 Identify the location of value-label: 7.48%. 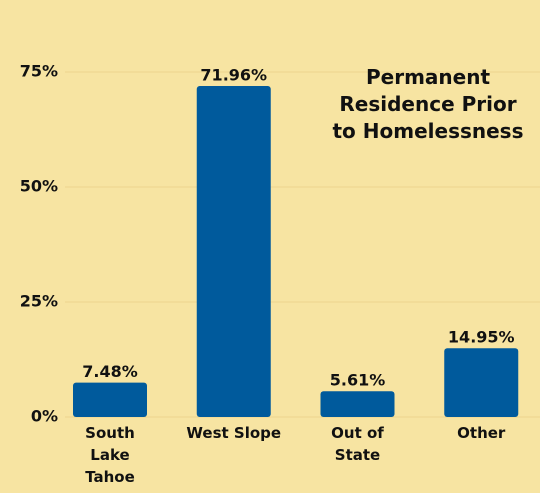
(110, 371).